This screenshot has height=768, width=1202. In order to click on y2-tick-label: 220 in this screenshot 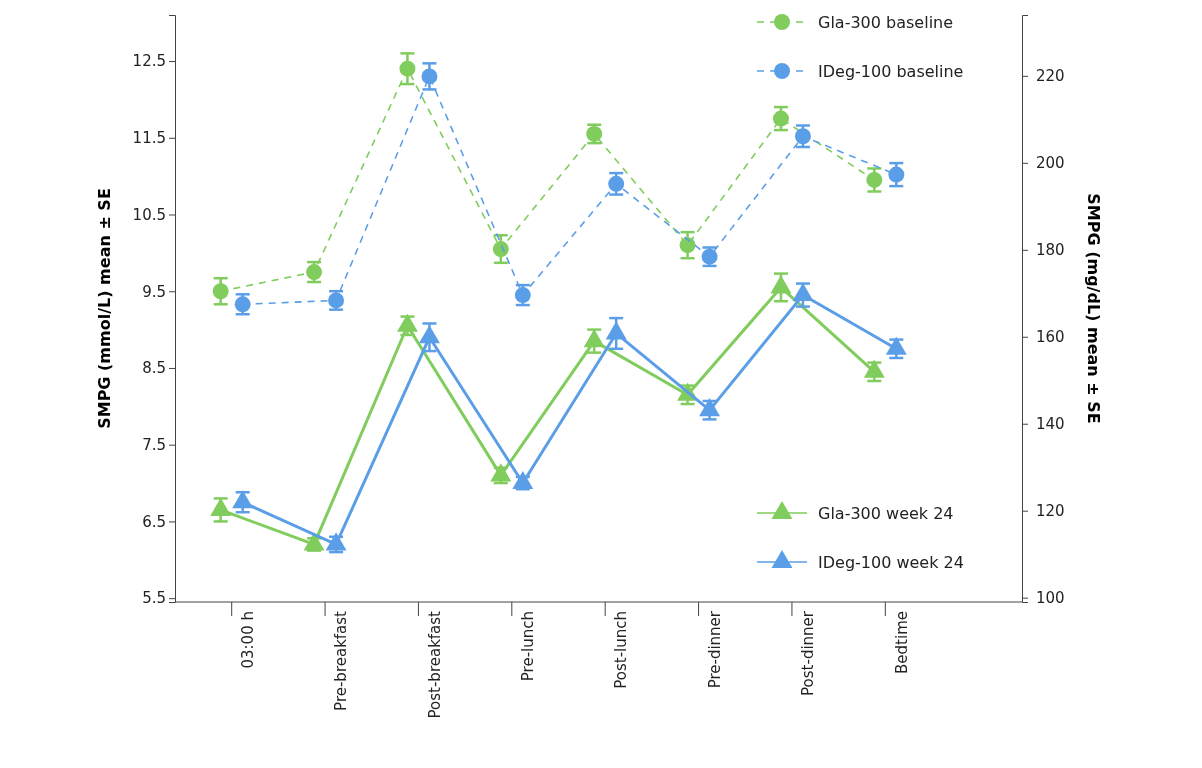, I will do `click(1050, 76)`.